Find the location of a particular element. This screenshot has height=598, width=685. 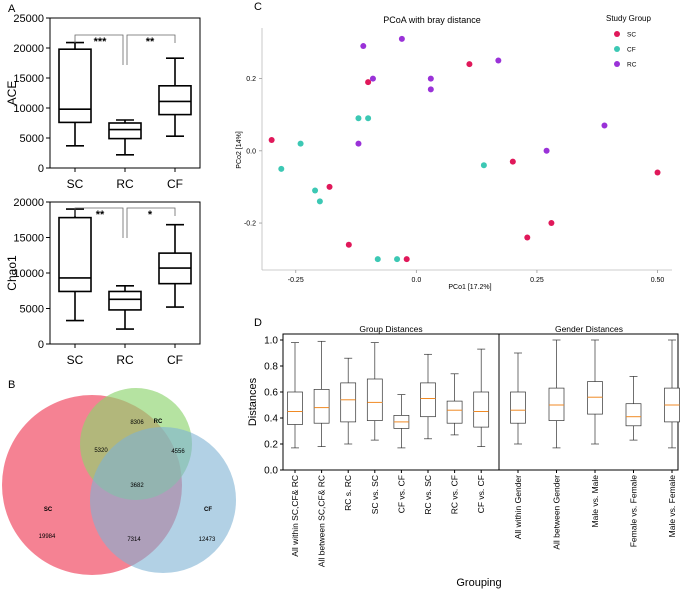

y-tick-label: 0.2 is located at coordinates (271, 445).